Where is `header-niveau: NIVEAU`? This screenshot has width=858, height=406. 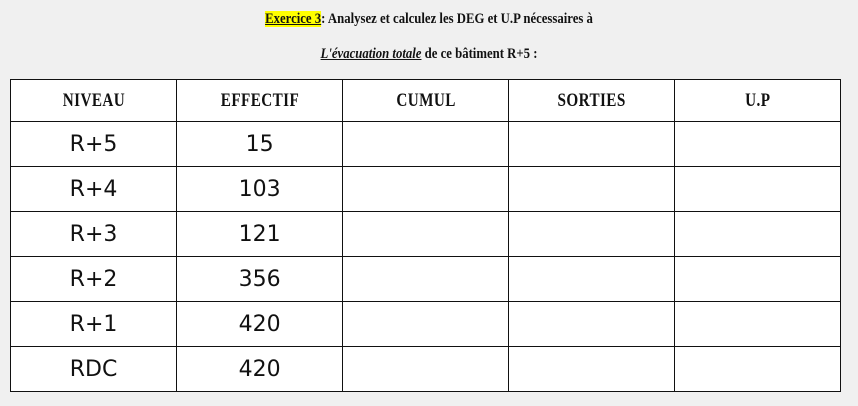 header-niveau: NIVEAU is located at coordinates (93, 100).